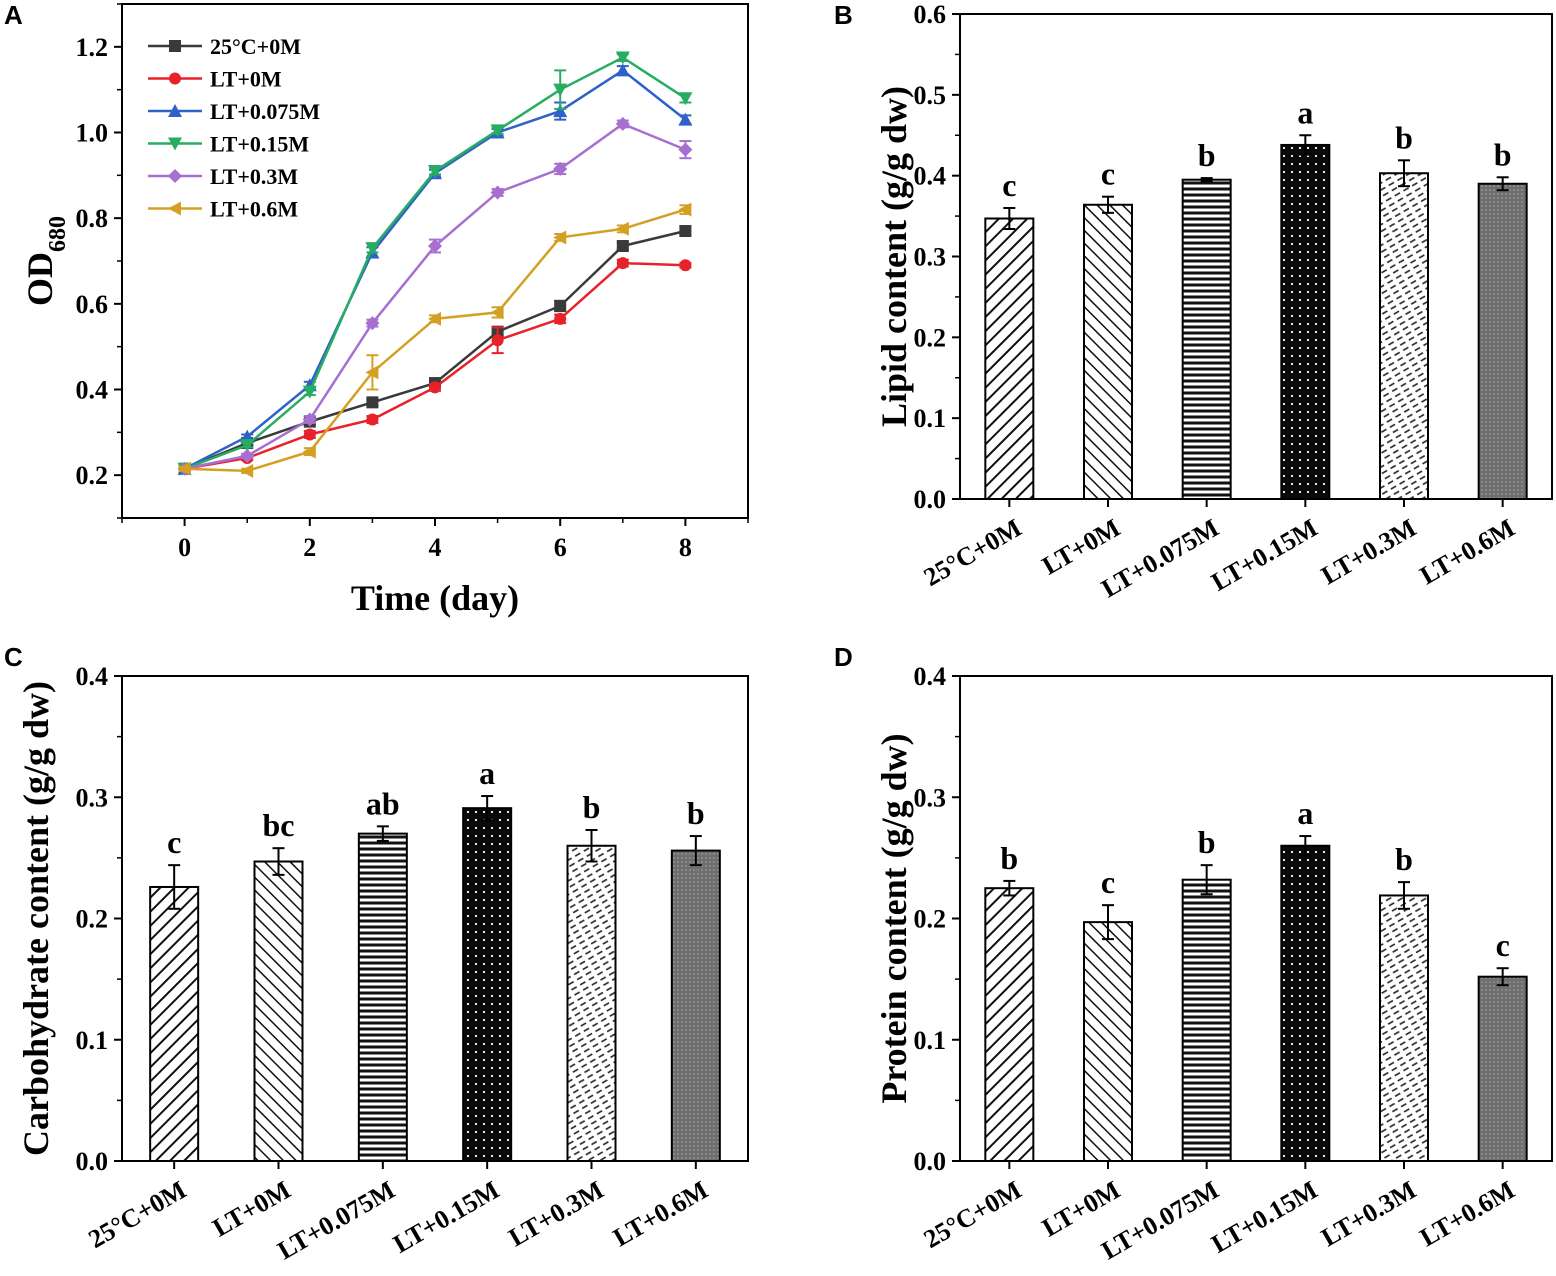 The height and width of the screenshot is (1276, 1556). I want to click on series-LT+0M, so click(435, 366).